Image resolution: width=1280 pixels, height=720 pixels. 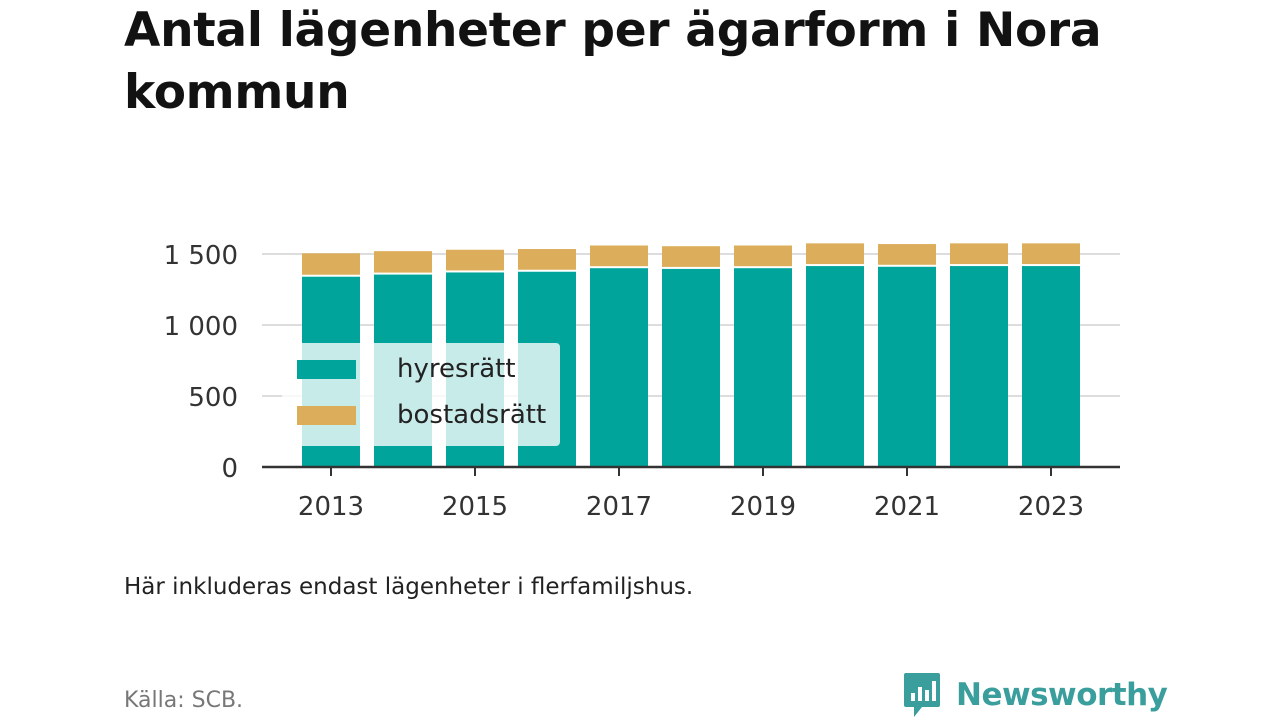 I want to click on bar-hyresratt-2019, so click(x=763, y=367).